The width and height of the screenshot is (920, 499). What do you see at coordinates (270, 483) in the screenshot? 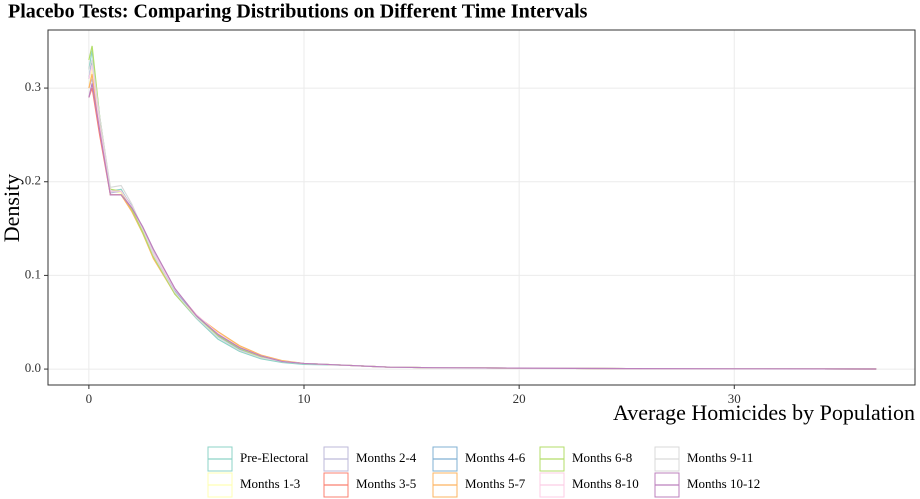
I see `legend-label: Months 1-3` at bounding box center [270, 483].